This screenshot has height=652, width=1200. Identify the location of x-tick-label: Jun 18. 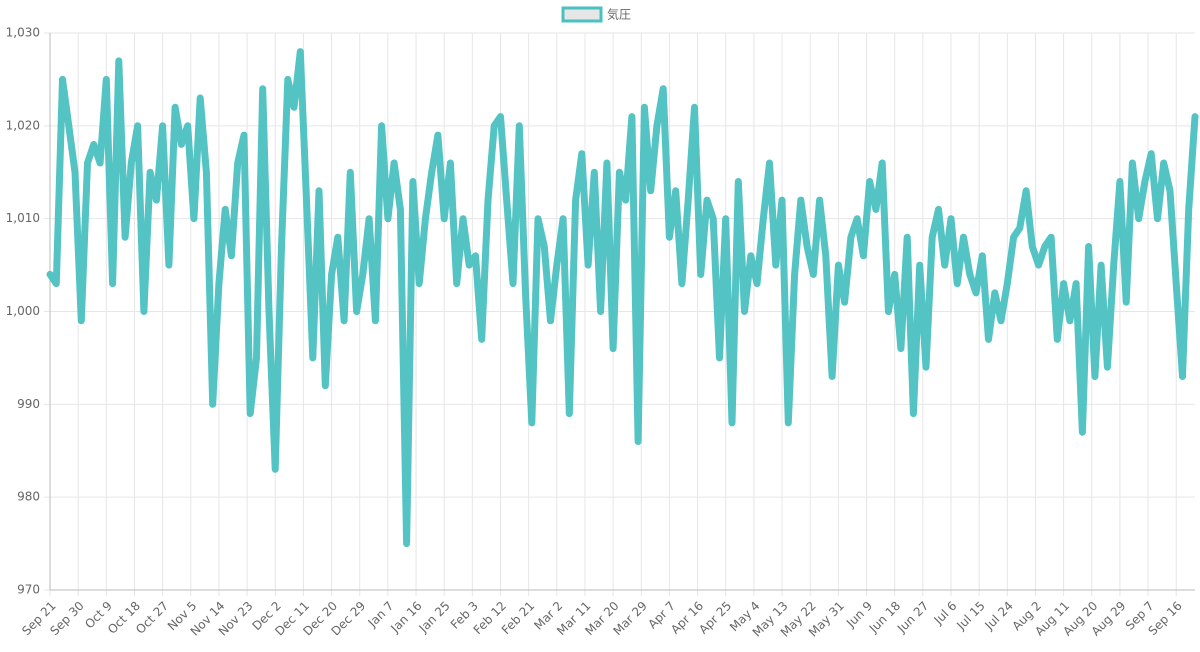
(884, 617).